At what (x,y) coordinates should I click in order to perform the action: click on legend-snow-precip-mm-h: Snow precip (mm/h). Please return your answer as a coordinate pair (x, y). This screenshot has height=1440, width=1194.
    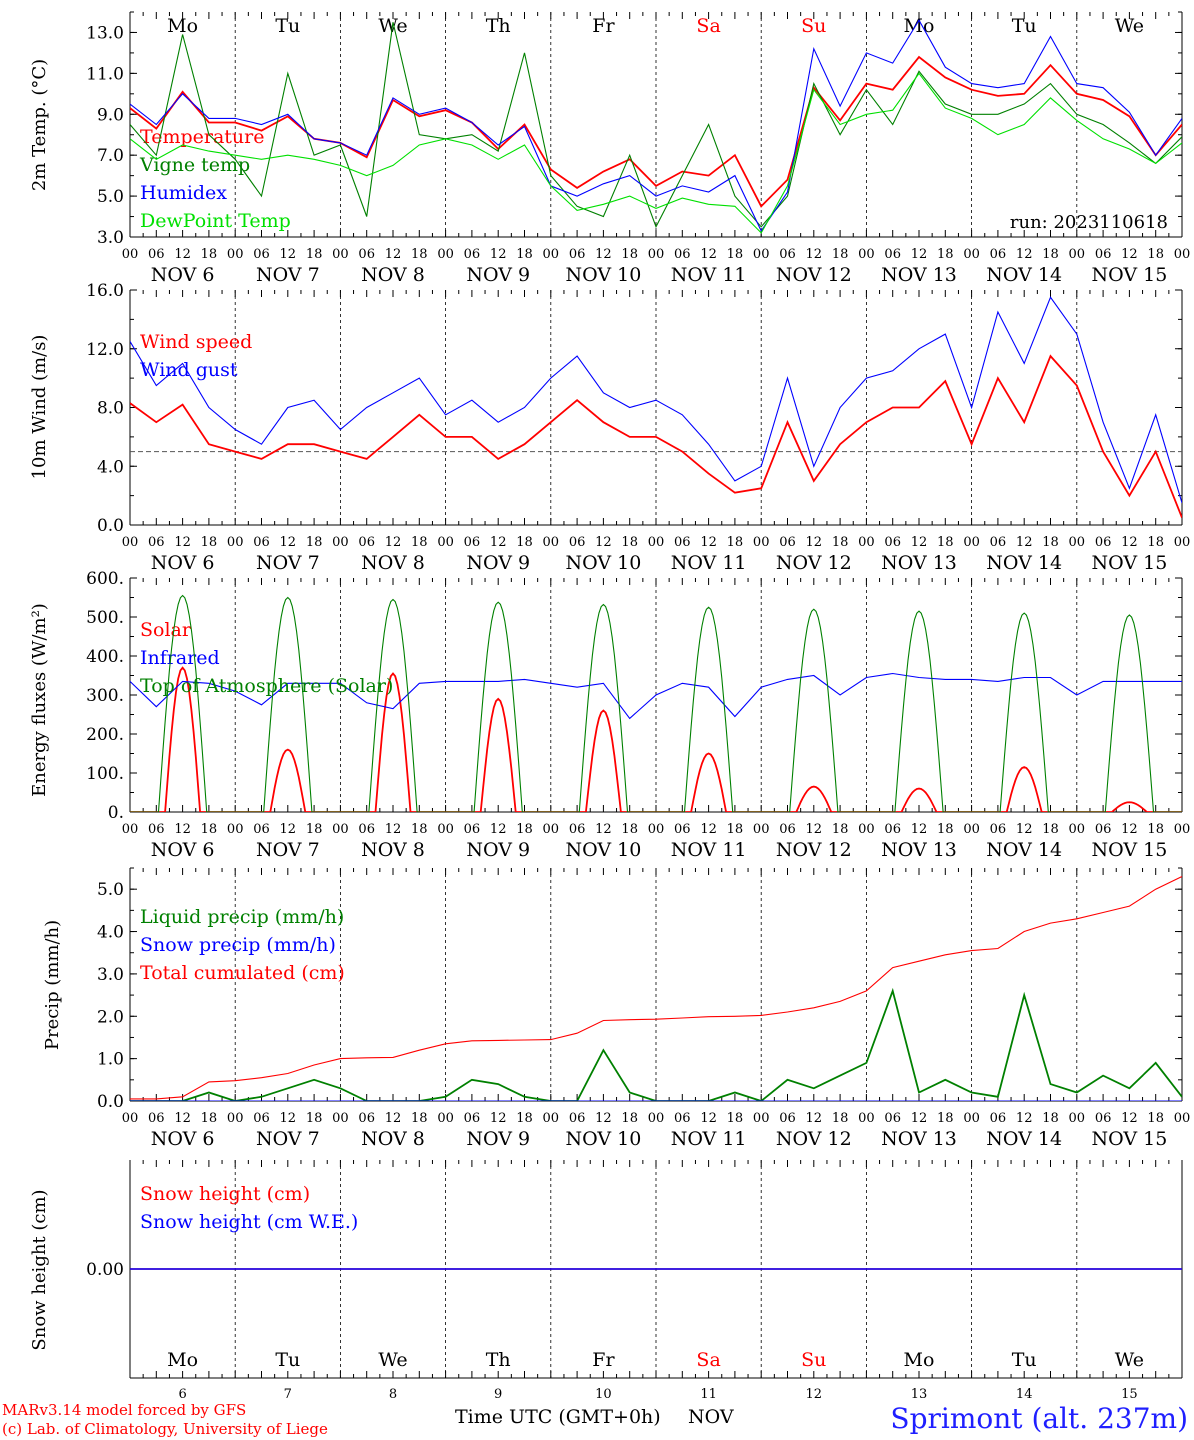
    Looking at the image, I should click on (238, 945).